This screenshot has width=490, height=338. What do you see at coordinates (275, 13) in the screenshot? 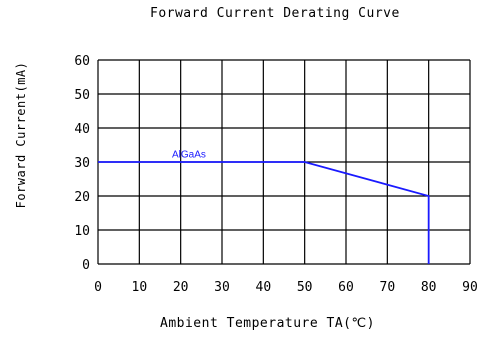
I see `chart-title: Forward Current Derating Curve` at bounding box center [275, 13].